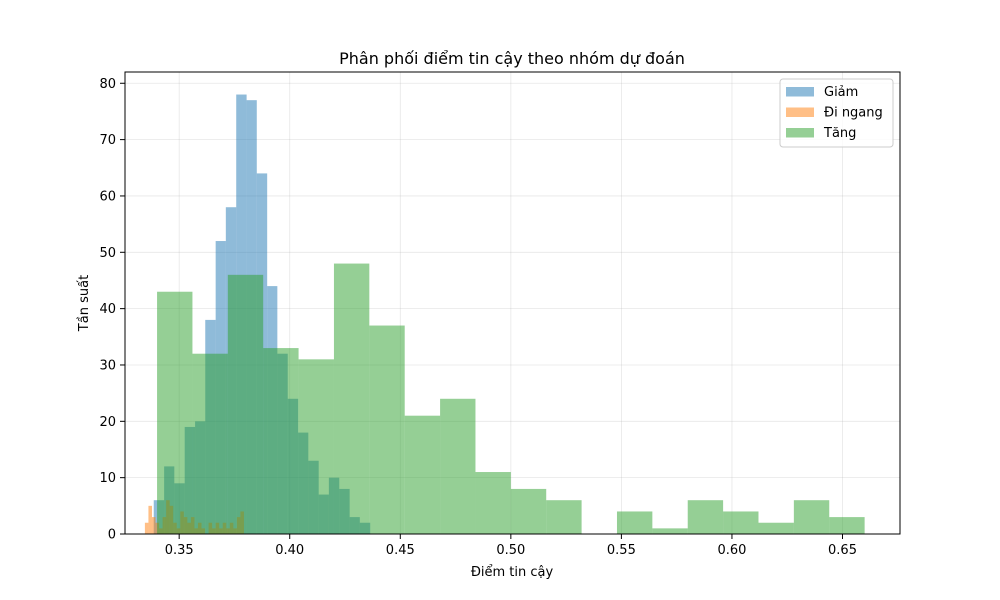 This screenshot has width=1000, height=600. I want to click on y-tick-label: 70, so click(107, 140).